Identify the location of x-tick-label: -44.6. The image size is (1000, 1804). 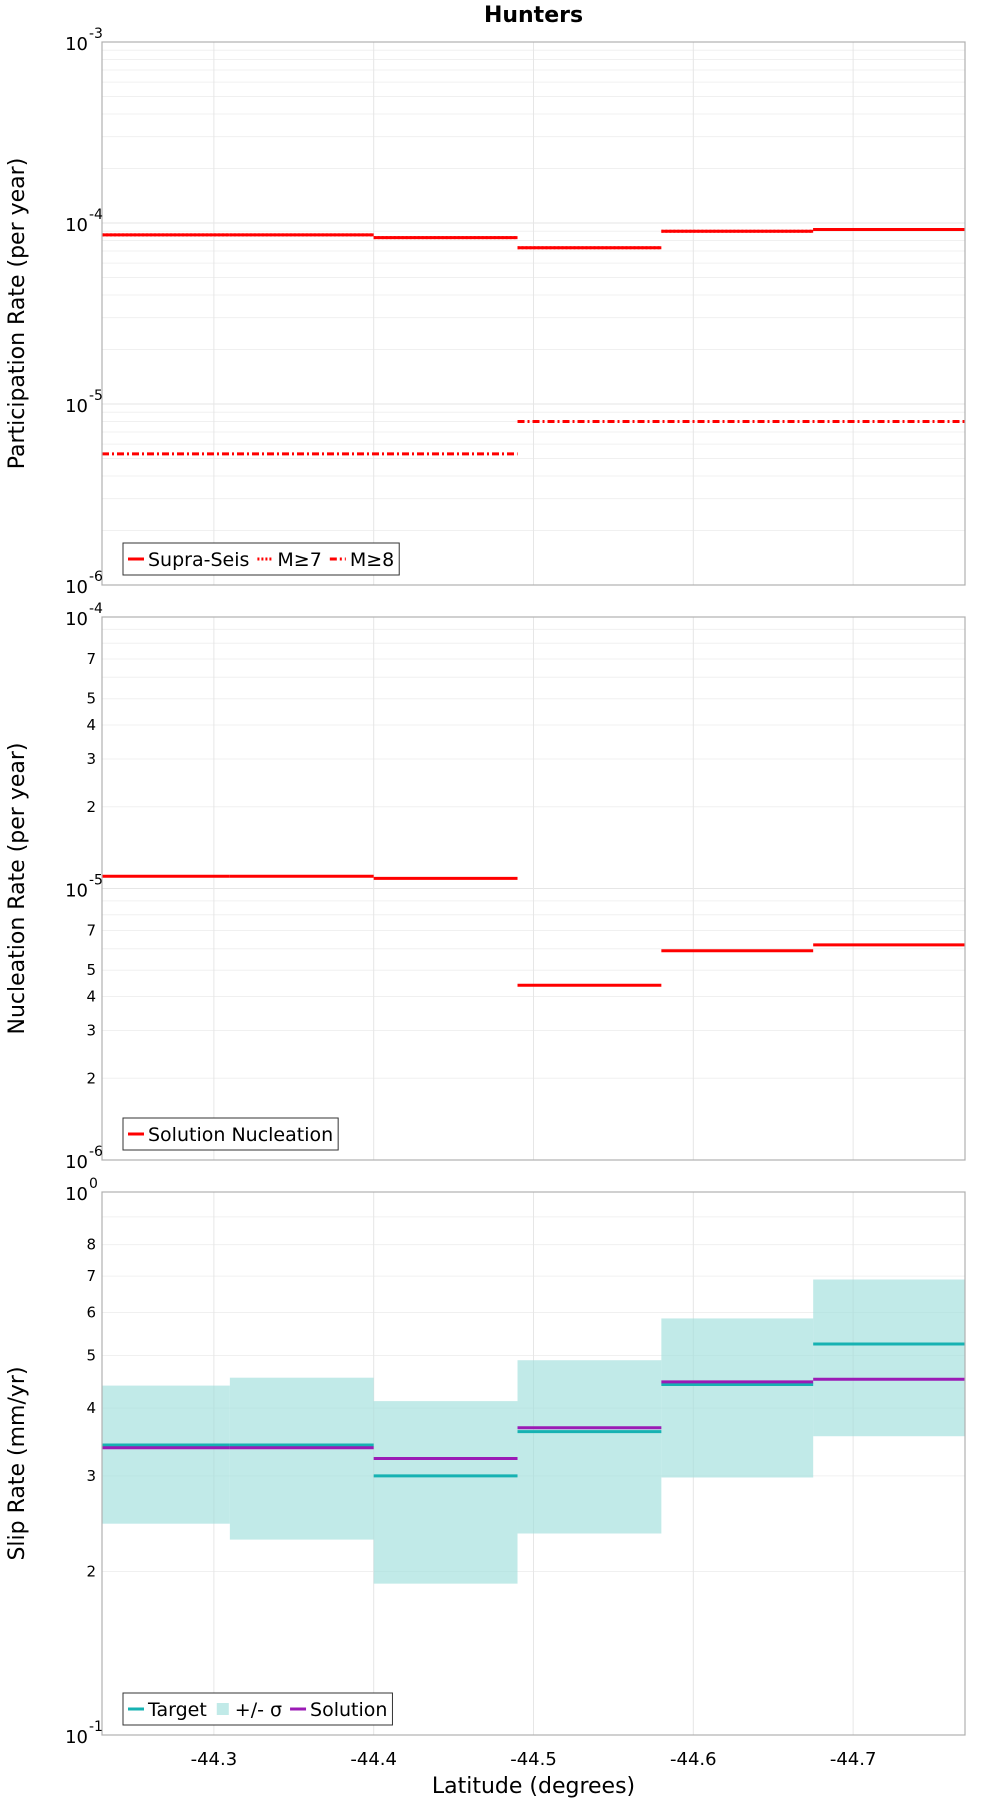
(693, 1759).